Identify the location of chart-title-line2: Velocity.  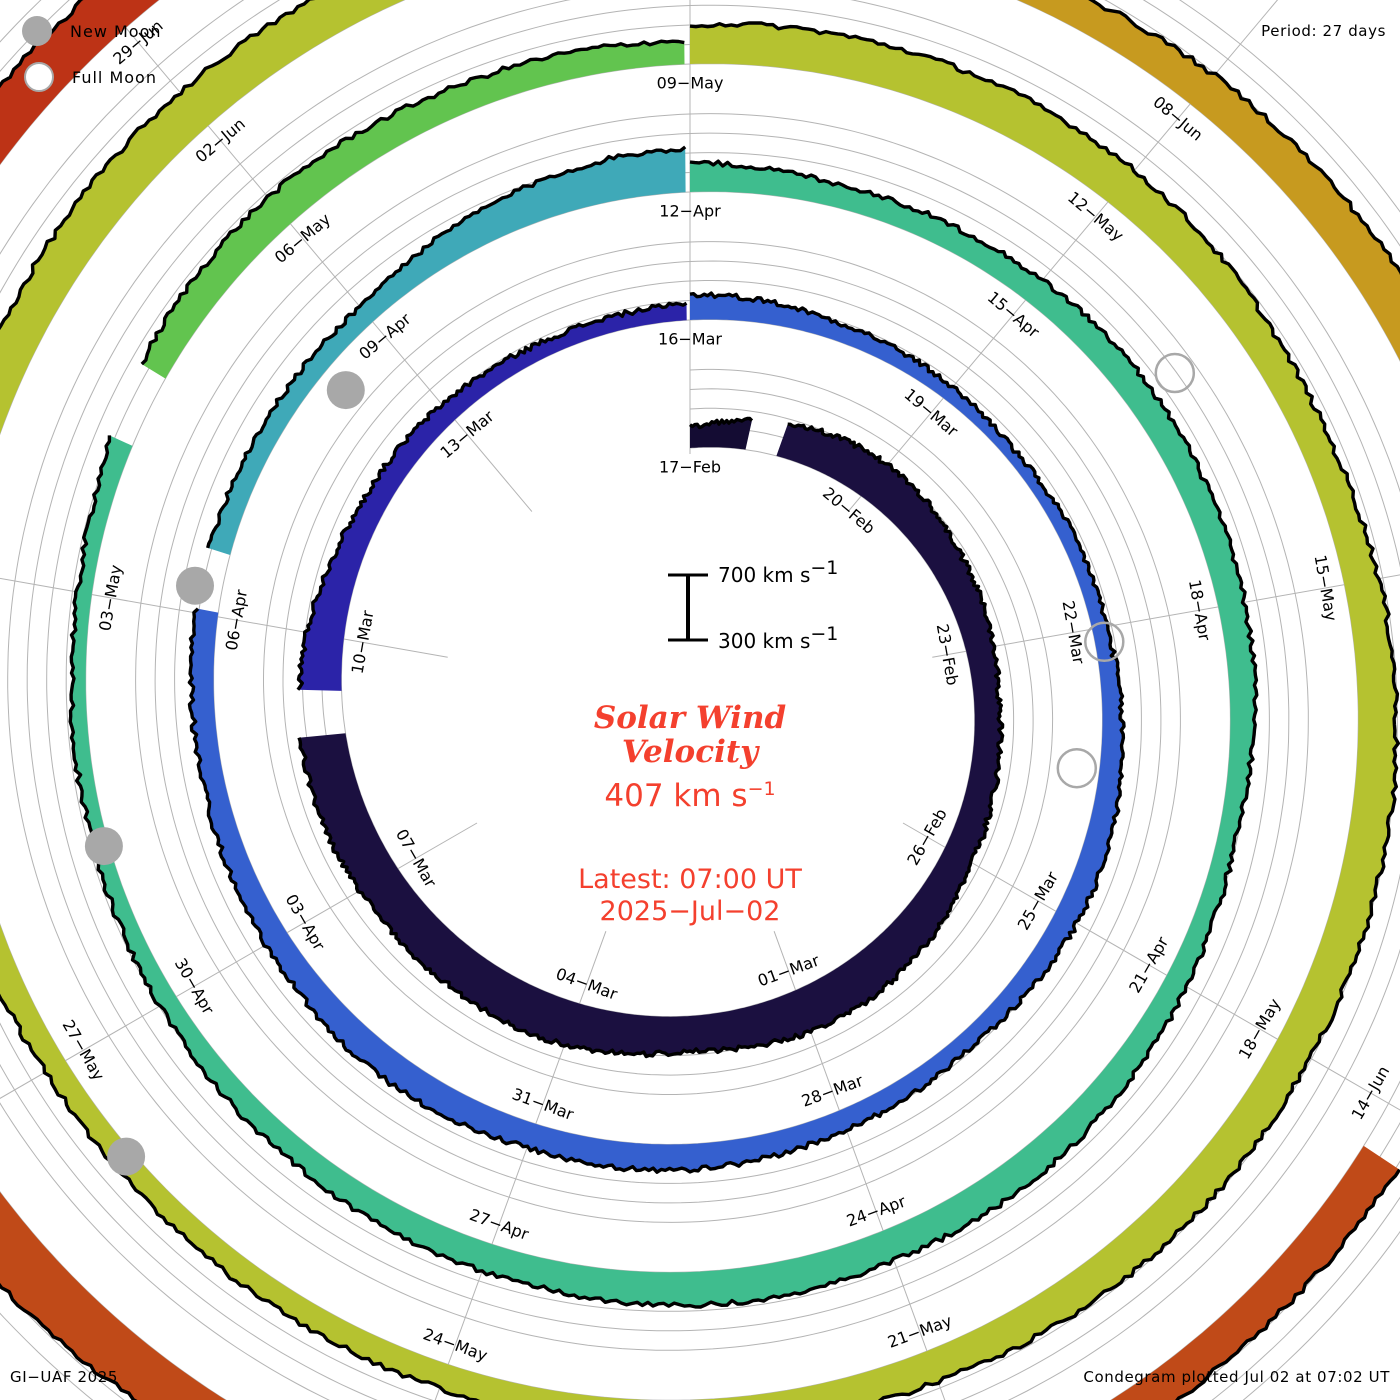
(691, 752).